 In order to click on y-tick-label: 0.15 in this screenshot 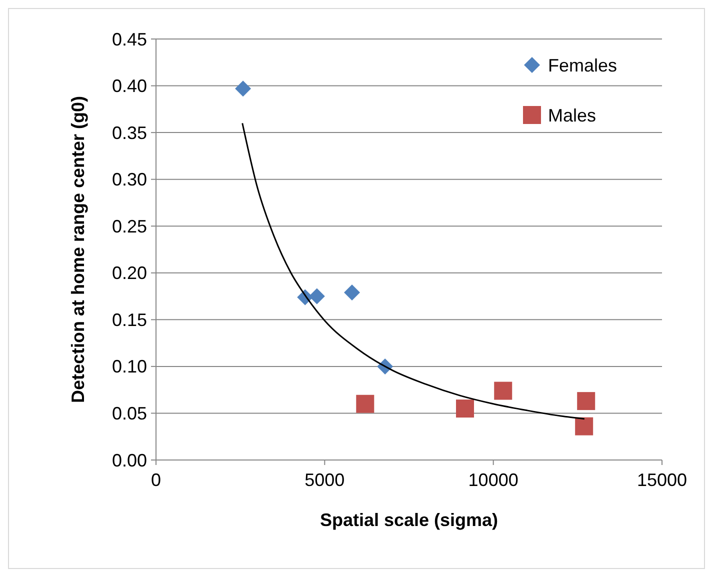, I will do `click(129, 320)`.